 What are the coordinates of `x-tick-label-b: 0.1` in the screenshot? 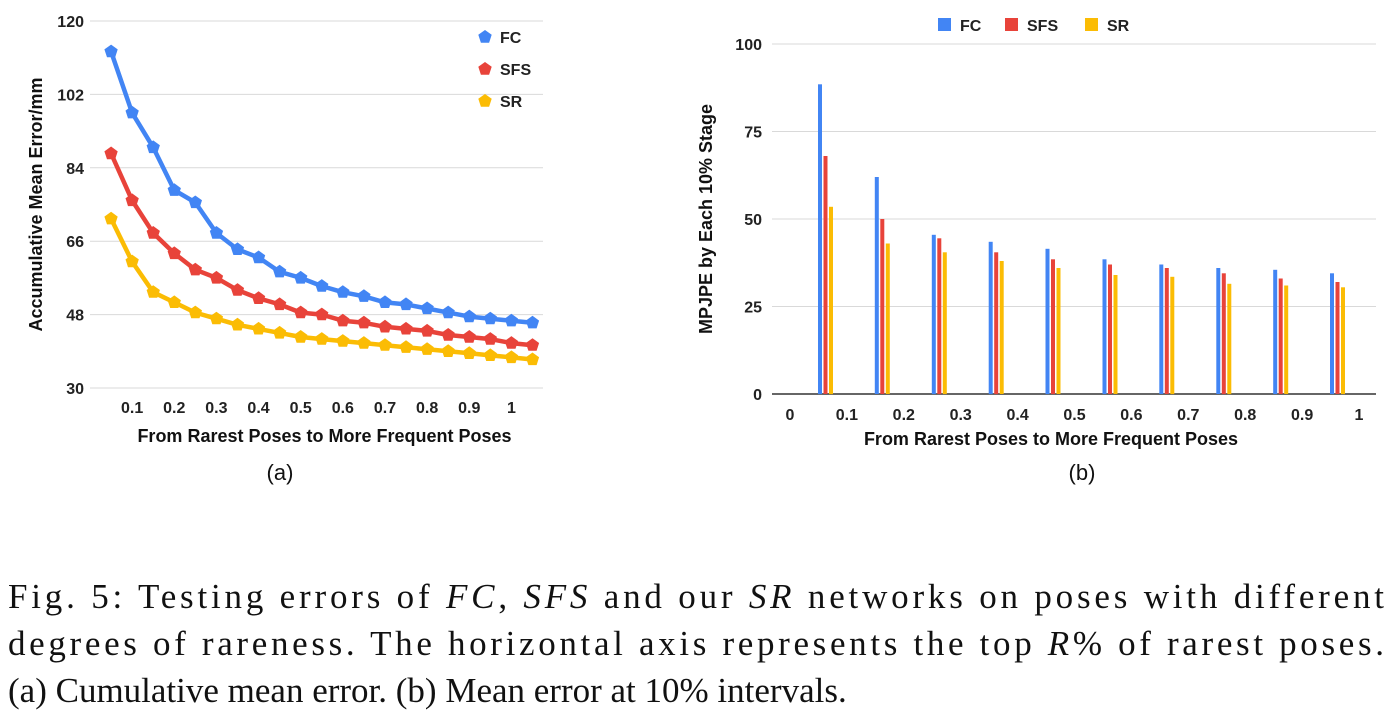 It's located at (847, 415).